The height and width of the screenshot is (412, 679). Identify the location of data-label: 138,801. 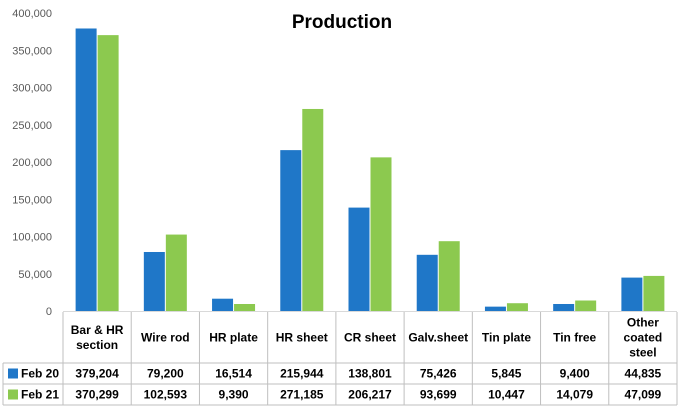
(370, 374).